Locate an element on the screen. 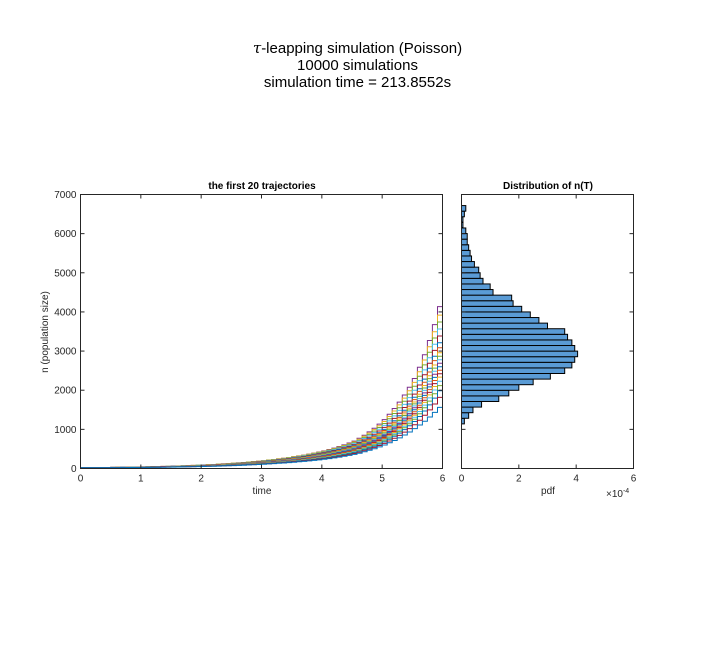 This screenshot has width=715, height=651. tau-symbol: τ is located at coordinates (257, 48).